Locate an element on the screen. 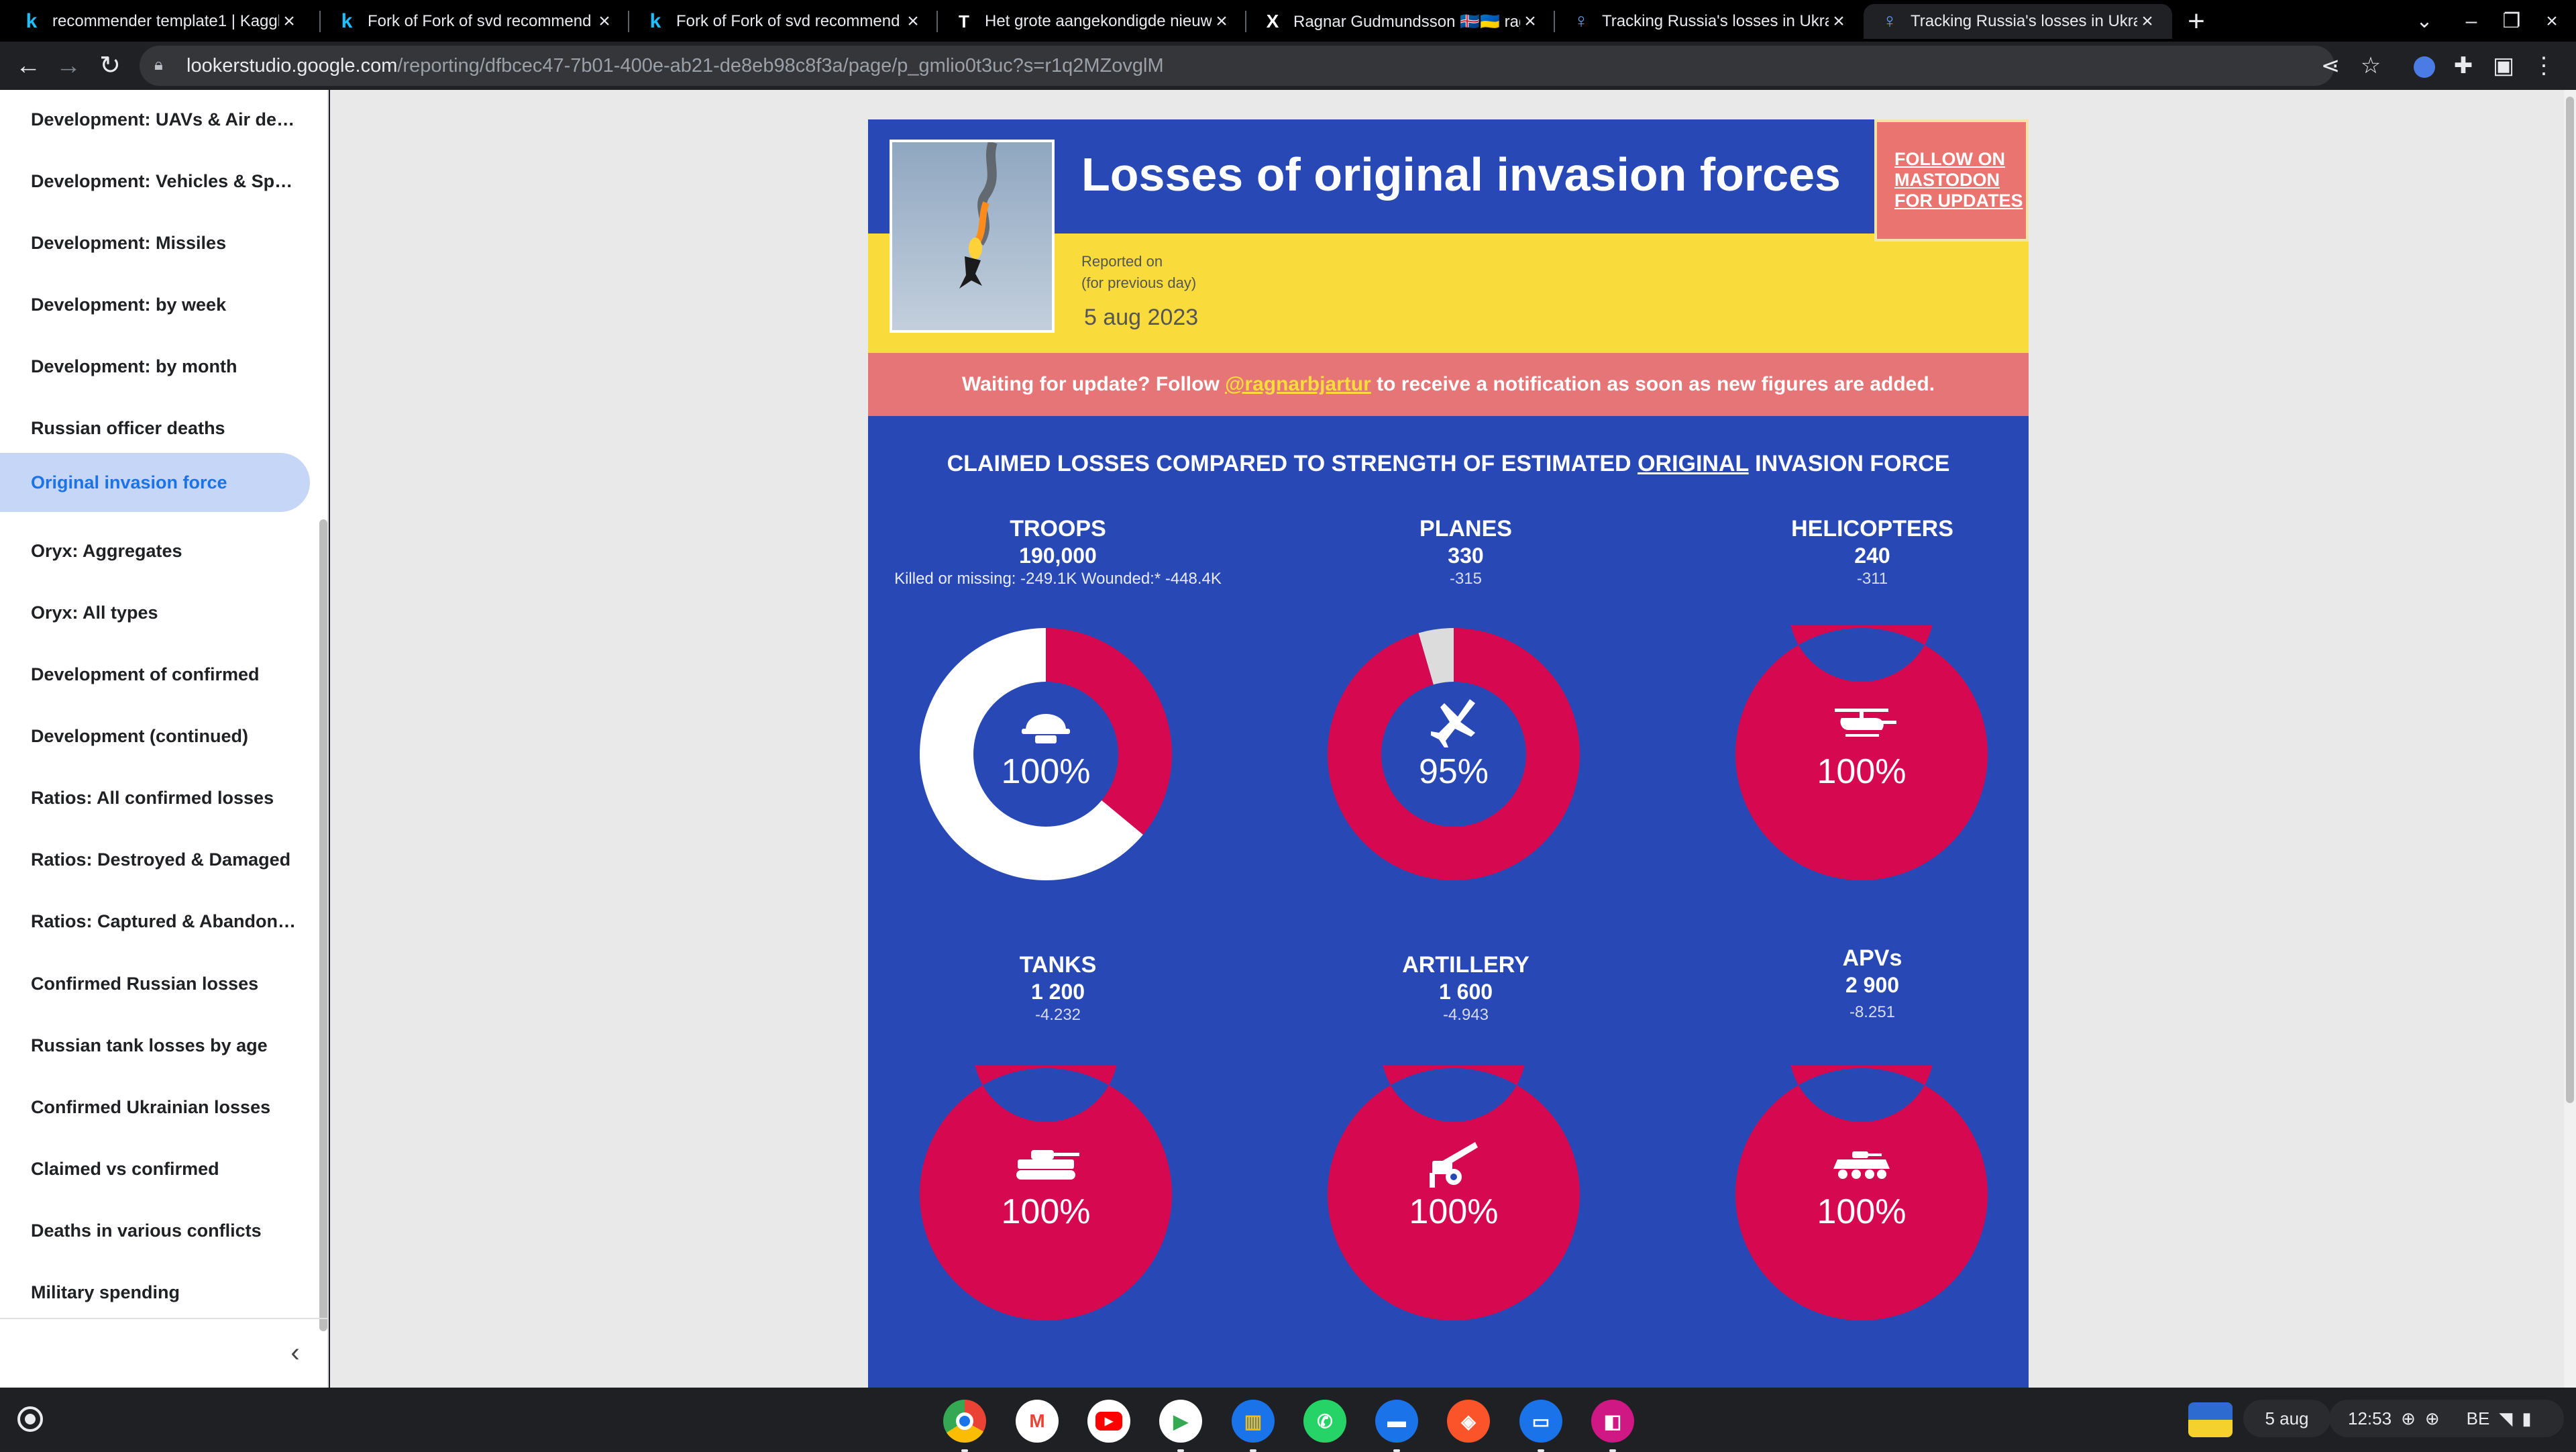 This screenshot has width=2576, height=1452. chrome-app-icon is located at coordinates (964, 1426).